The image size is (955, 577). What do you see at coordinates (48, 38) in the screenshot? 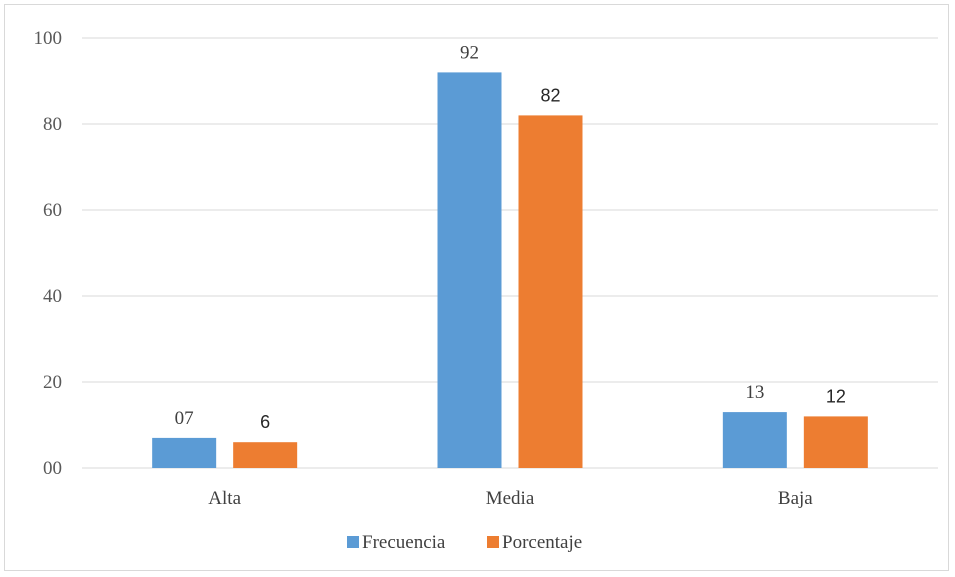
I see `y-tick-label: 100` at bounding box center [48, 38].